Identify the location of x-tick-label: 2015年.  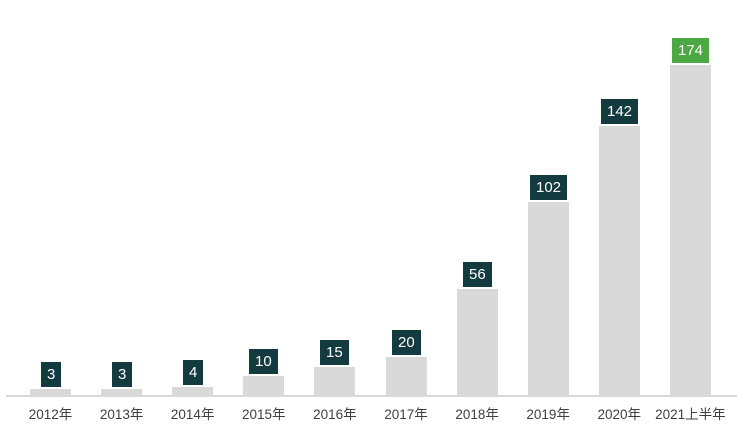
(264, 414).